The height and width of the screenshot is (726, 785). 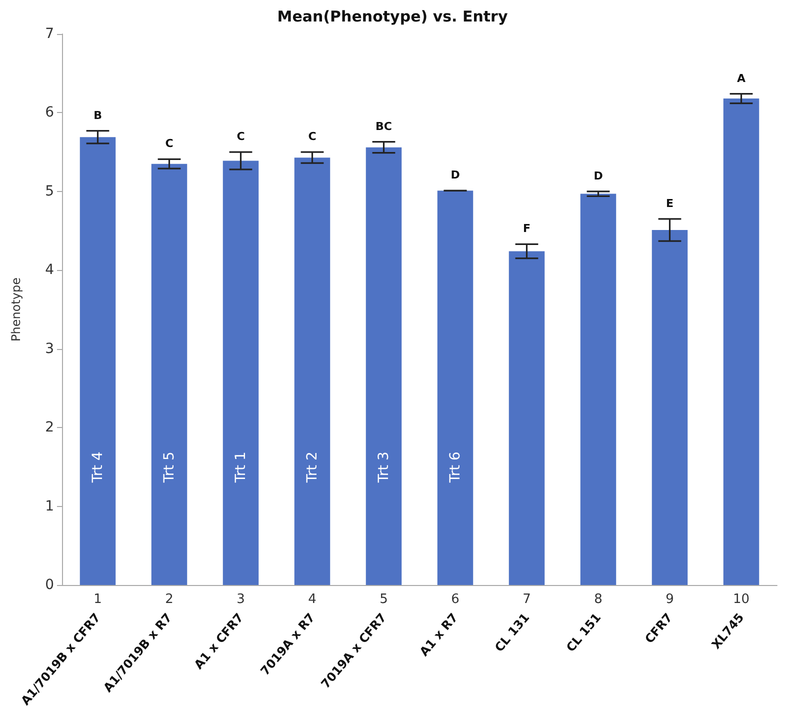 What do you see at coordinates (49, 428) in the screenshot?
I see `y-tick-label: 2` at bounding box center [49, 428].